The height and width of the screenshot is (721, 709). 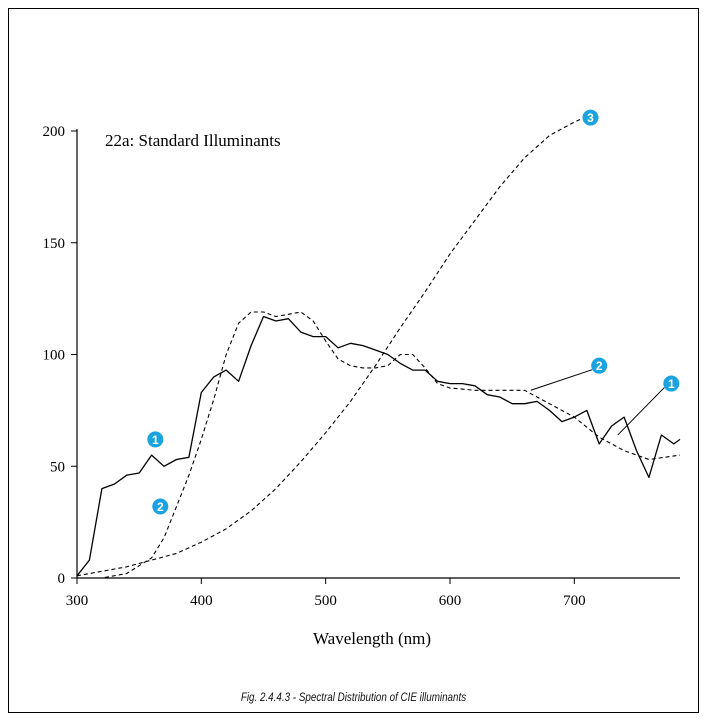 What do you see at coordinates (62, 579) in the screenshot?
I see `y-tick-label: 0` at bounding box center [62, 579].